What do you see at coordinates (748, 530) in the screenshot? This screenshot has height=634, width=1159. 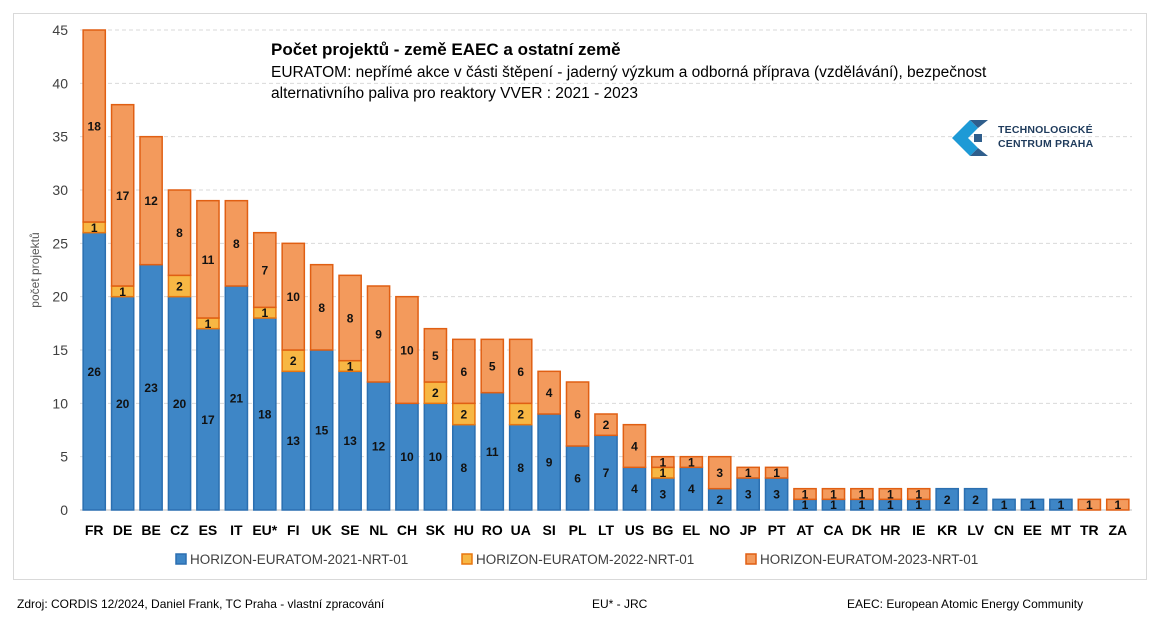 I see `x-tick-label: JP` at bounding box center [748, 530].